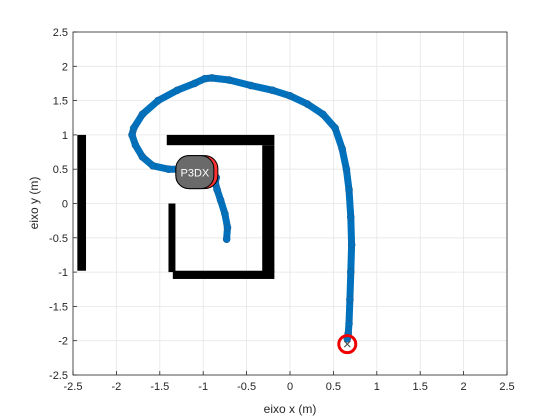 Image resolution: width=560 pixels, height=420 pixels. Describe the element at coordinates (65, 136) in the screenshot. I see `y-tick-label: 1` at that location.